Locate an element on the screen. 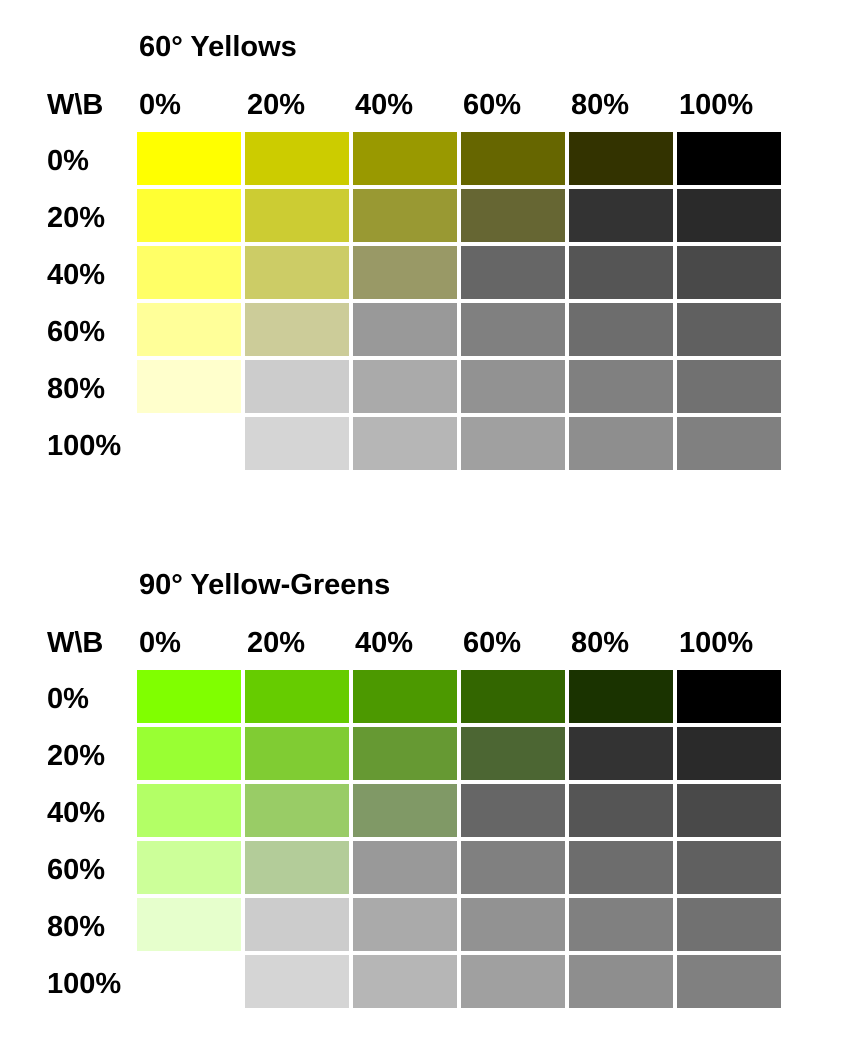 The height and width of the screenshot is (1064, 843). panel-title: 60° Yellows is located at coordinates (218, 47).